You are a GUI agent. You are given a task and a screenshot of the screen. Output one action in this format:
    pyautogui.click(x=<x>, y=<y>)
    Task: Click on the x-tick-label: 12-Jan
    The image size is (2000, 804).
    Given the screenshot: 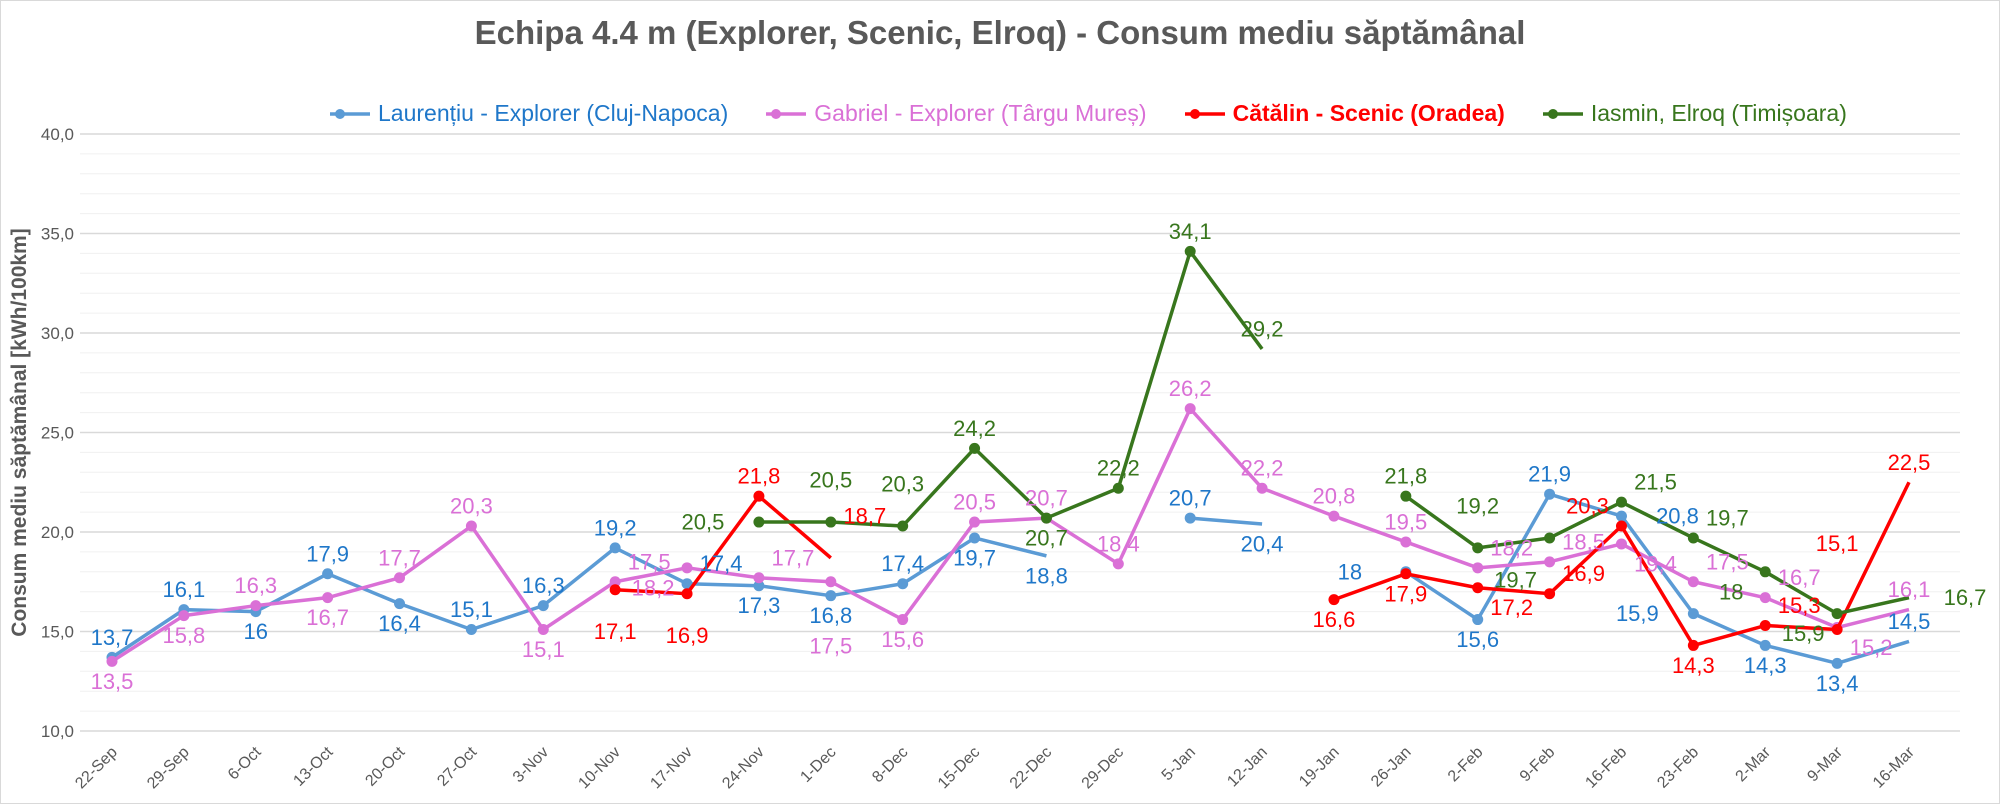 What is the action you would take?
    pyautogui.click(x=1247, y=767)
    